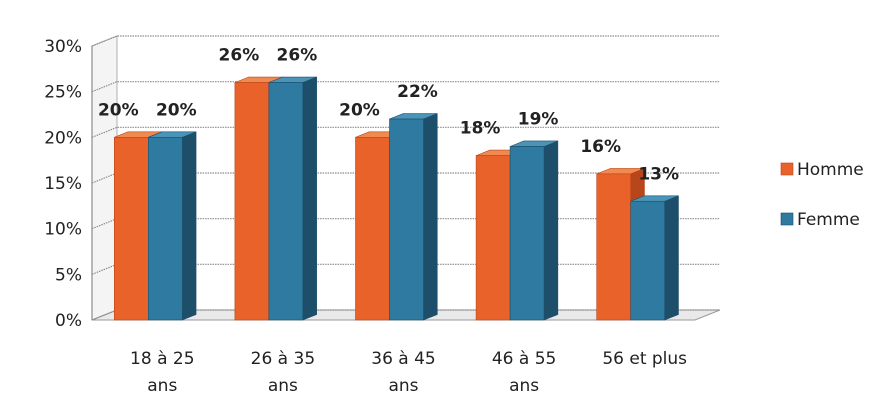 Image resolution: width=891 pixels, height=401 pixels. Describe the element at coordinates (644, 359) in the screenshot. I see `x-tick-label: 56 et plus` at that location.